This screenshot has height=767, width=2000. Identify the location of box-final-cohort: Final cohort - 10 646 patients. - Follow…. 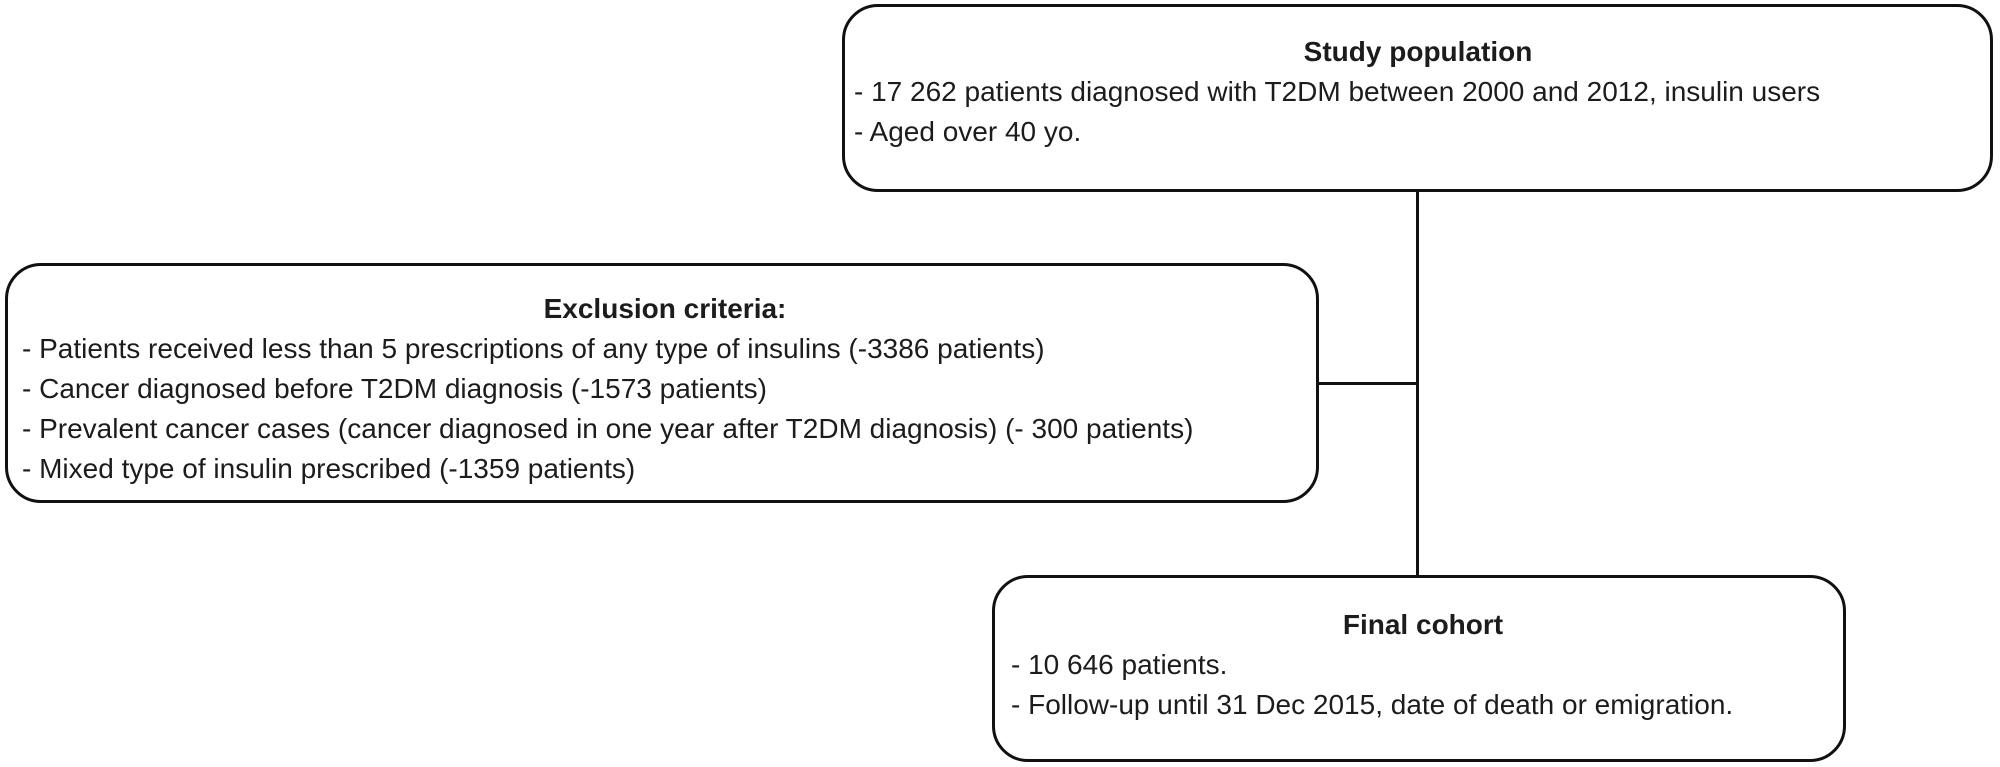
(1419, 668).